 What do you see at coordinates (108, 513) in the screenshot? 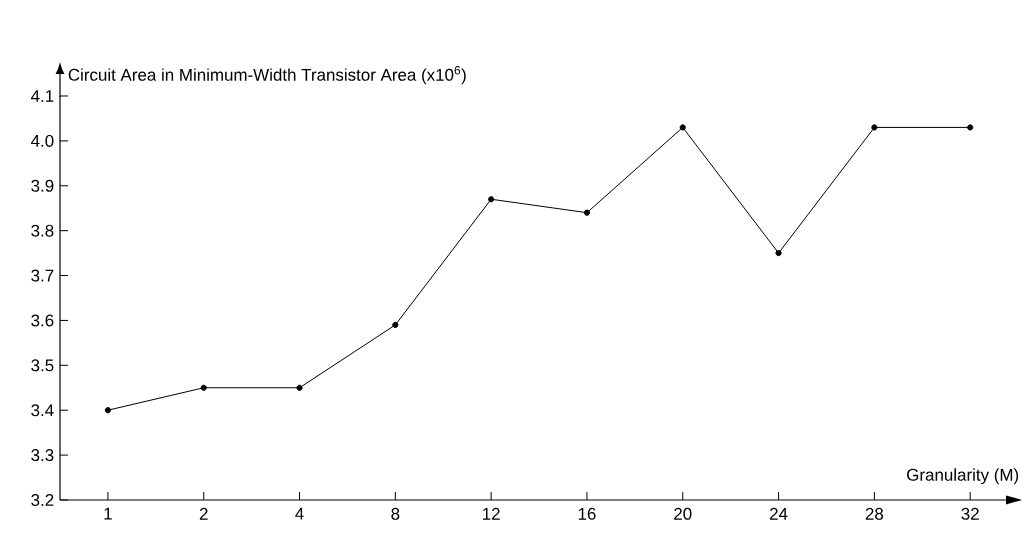
I see `x-tick-label: 1` at bounding box center [108, 513].